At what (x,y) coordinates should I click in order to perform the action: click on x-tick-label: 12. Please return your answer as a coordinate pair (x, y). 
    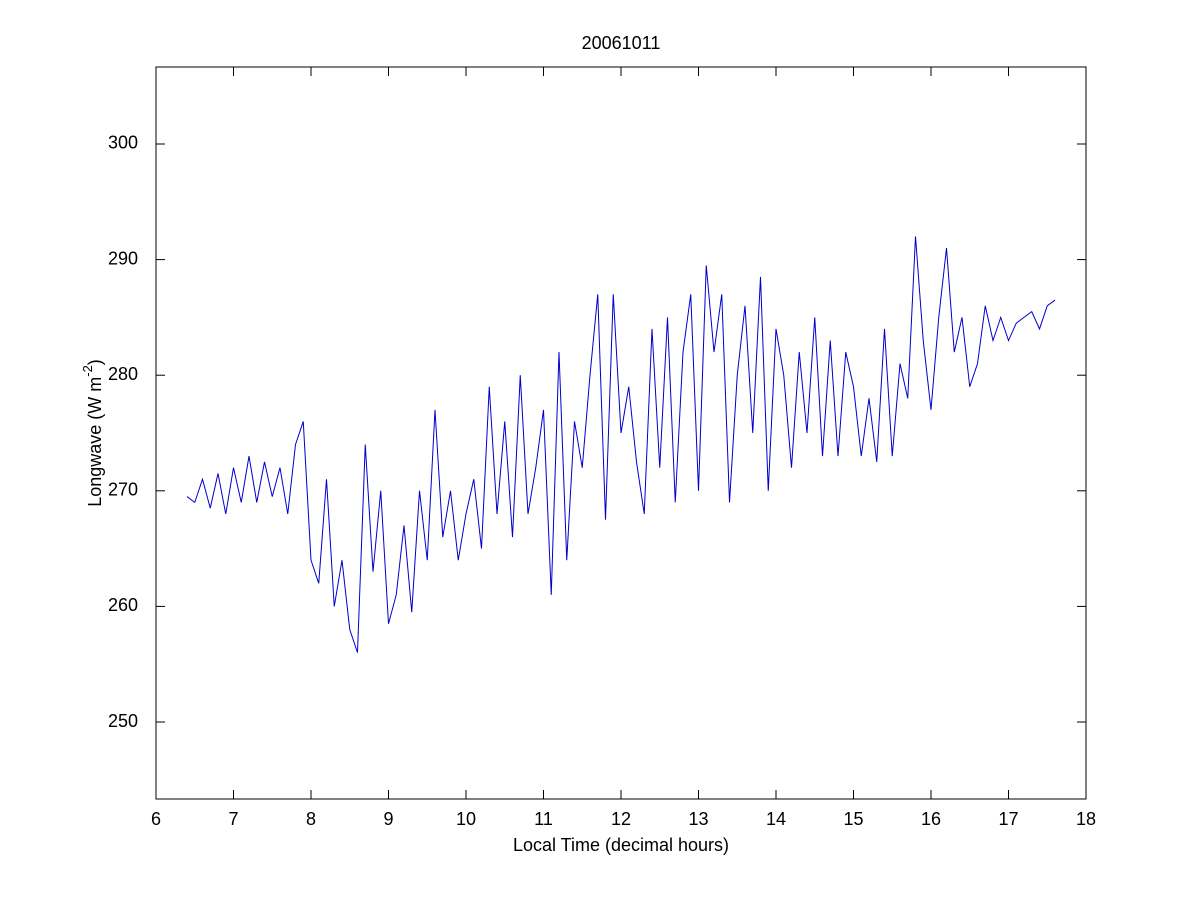
    Looking at the image, I should click on (621, 819).